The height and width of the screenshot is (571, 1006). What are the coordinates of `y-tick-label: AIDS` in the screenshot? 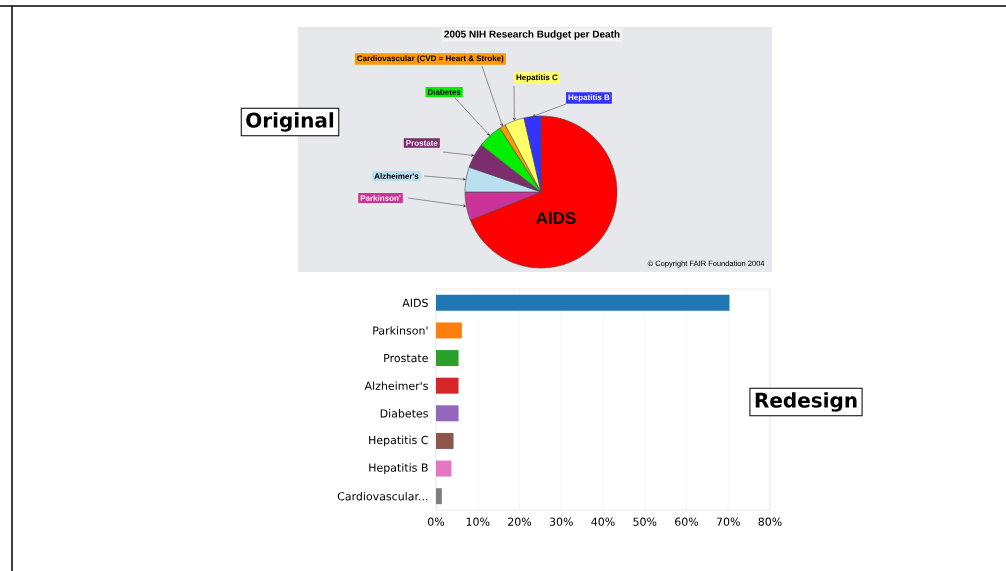 It's located at (415, 302).